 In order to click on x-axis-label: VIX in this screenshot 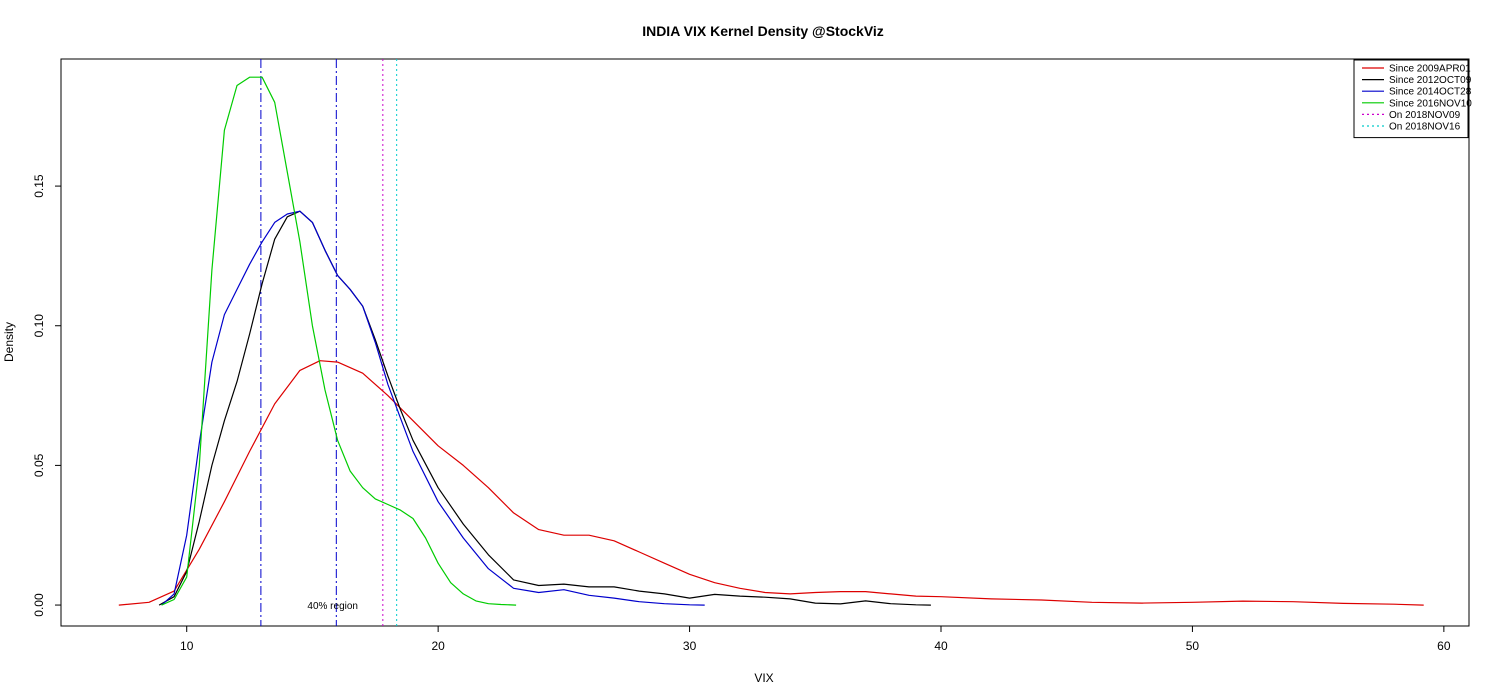, I will do `click(763, 678)`.